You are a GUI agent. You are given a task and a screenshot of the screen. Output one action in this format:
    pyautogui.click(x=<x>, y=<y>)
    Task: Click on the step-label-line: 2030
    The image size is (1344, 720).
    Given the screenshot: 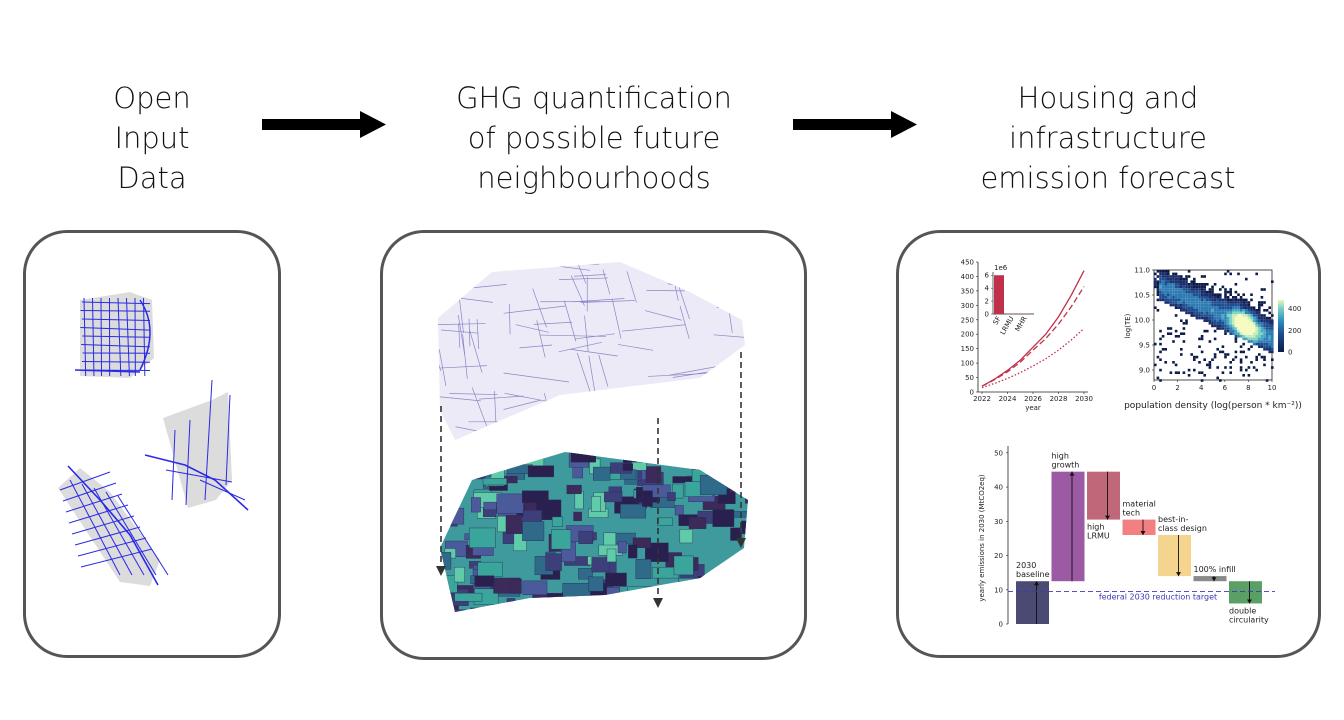 What is the action you would take?
    pyautogui.click(x=1026, y=565)
    